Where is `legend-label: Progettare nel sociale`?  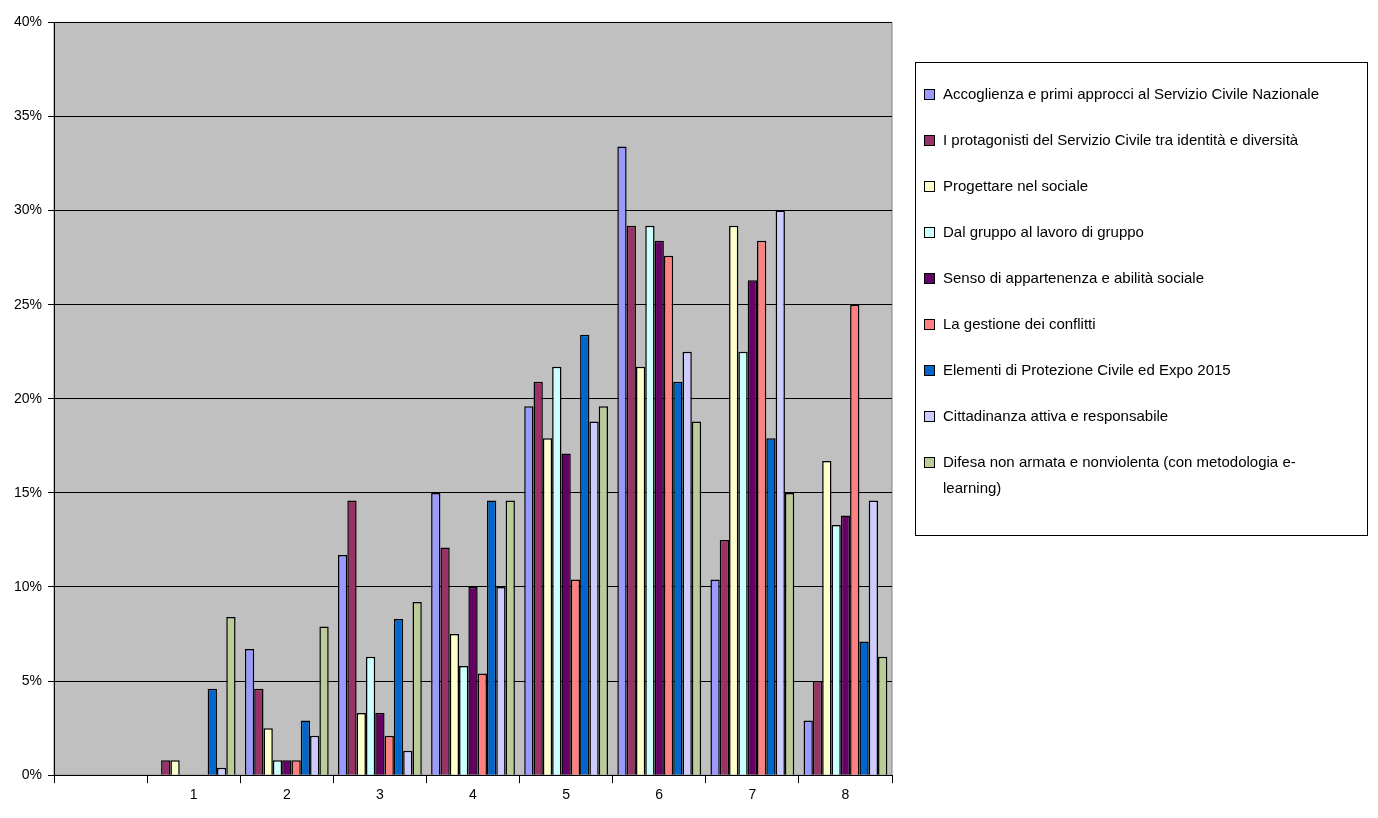 legend-label: Progettare nel sociale is located at coordinates (1016, 186).